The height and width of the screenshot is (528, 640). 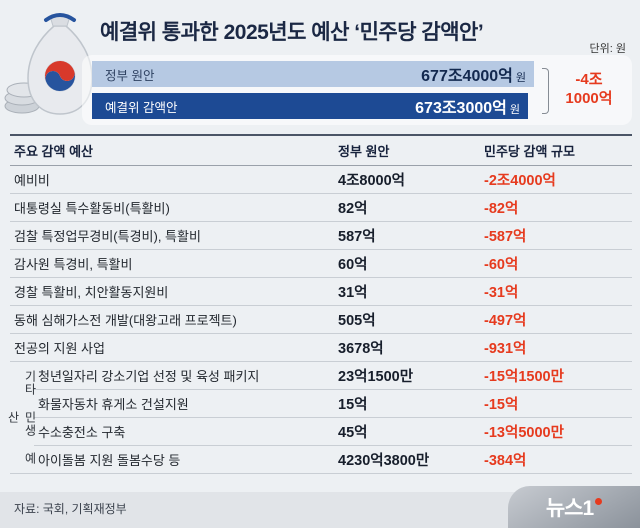 What do you see at coordinates (407, 375) in the screenshot?
I see `gov-value-cell: 23억1500만` at bounding box center [407, 375].